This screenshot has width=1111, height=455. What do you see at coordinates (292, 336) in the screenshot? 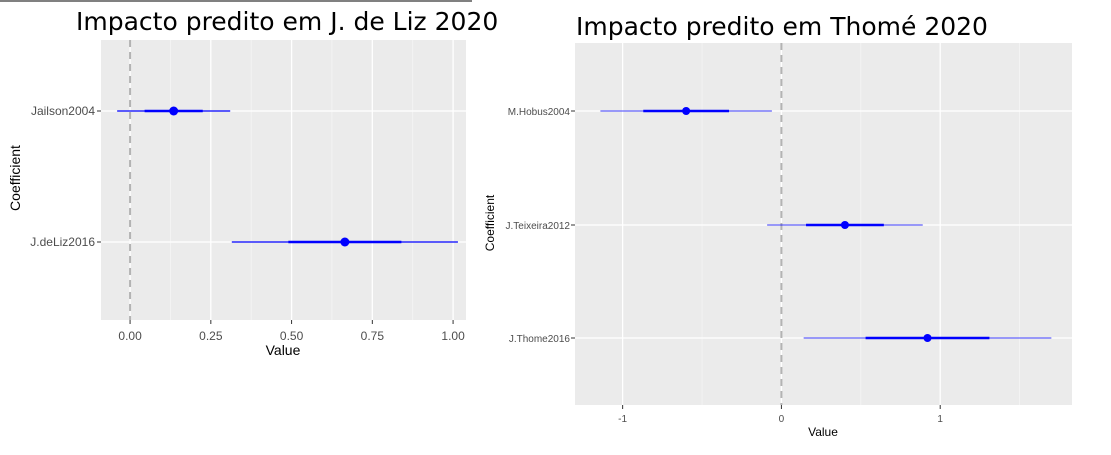
I see `x-tick-label: 0.50` at bounding box center [292, 336].